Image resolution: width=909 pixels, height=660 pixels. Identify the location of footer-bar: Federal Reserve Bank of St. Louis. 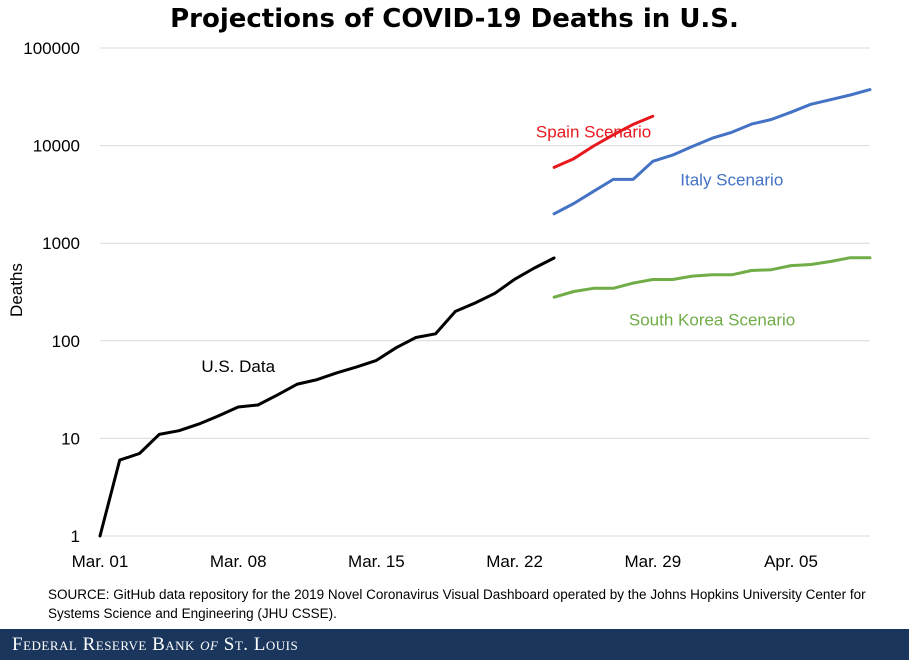
(454, 644).